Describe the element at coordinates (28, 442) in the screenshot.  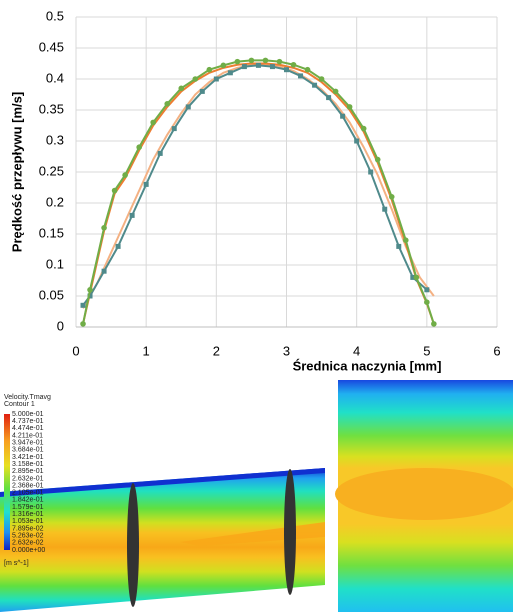
I see `level-label: 3.947e-01` at that location.